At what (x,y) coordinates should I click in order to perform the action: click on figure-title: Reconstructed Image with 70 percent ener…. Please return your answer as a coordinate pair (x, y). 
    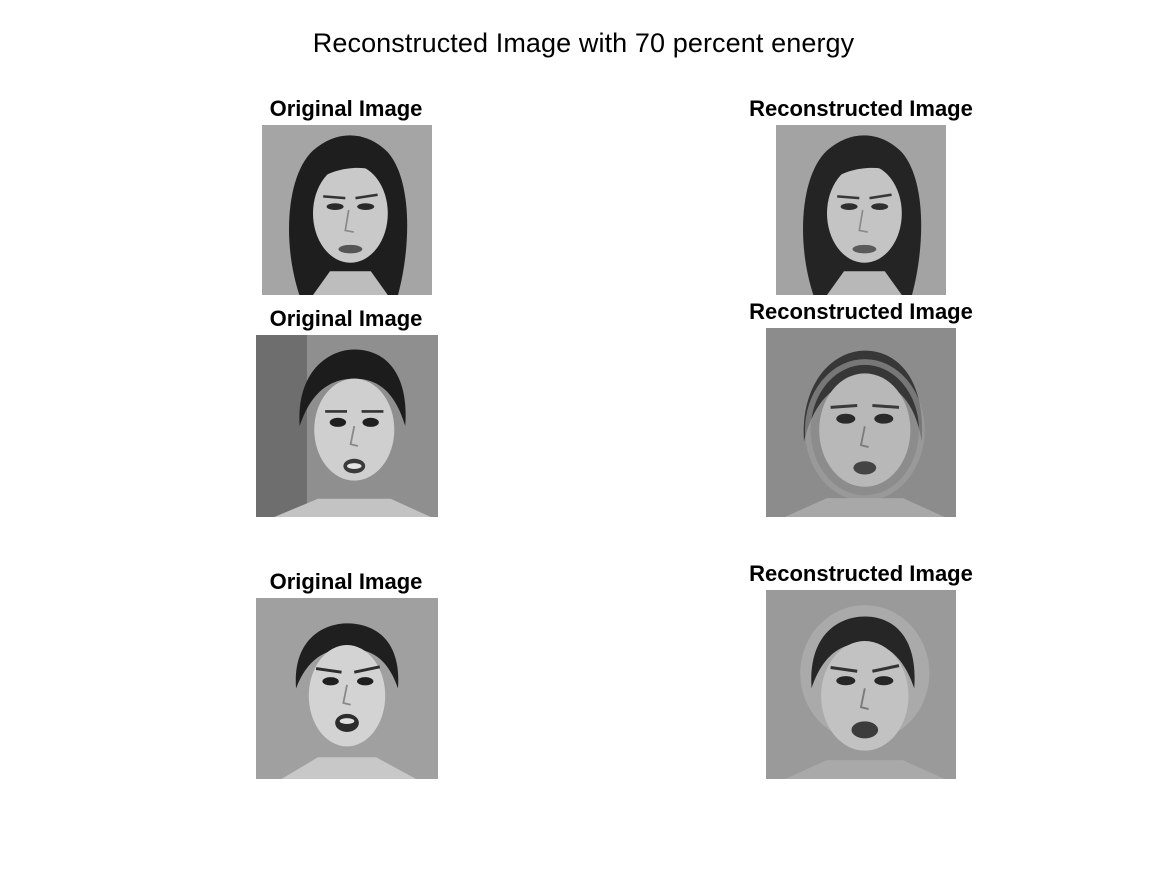
    Looking at the image, I should click on (583, 43).